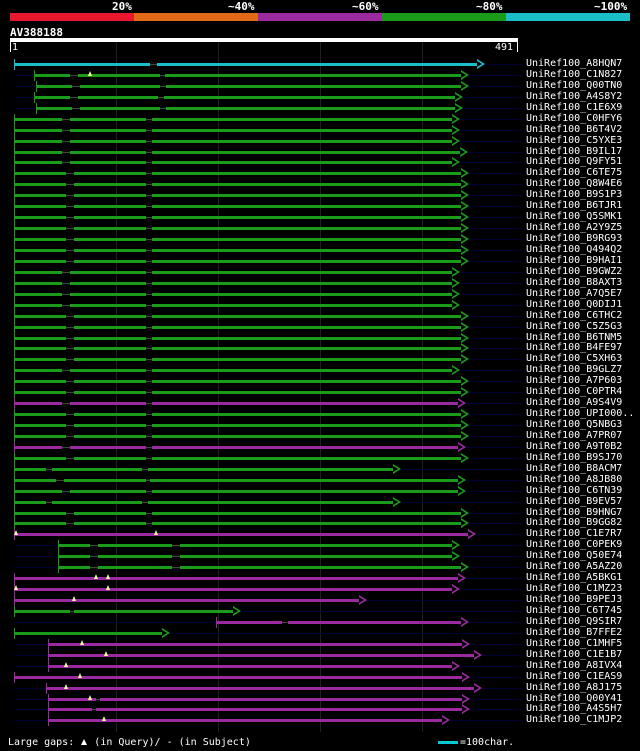  Describe the element at coordinates (320, 469) in the screenshot. I see `hit-row: UniRef100_B8ACM7` at that location.